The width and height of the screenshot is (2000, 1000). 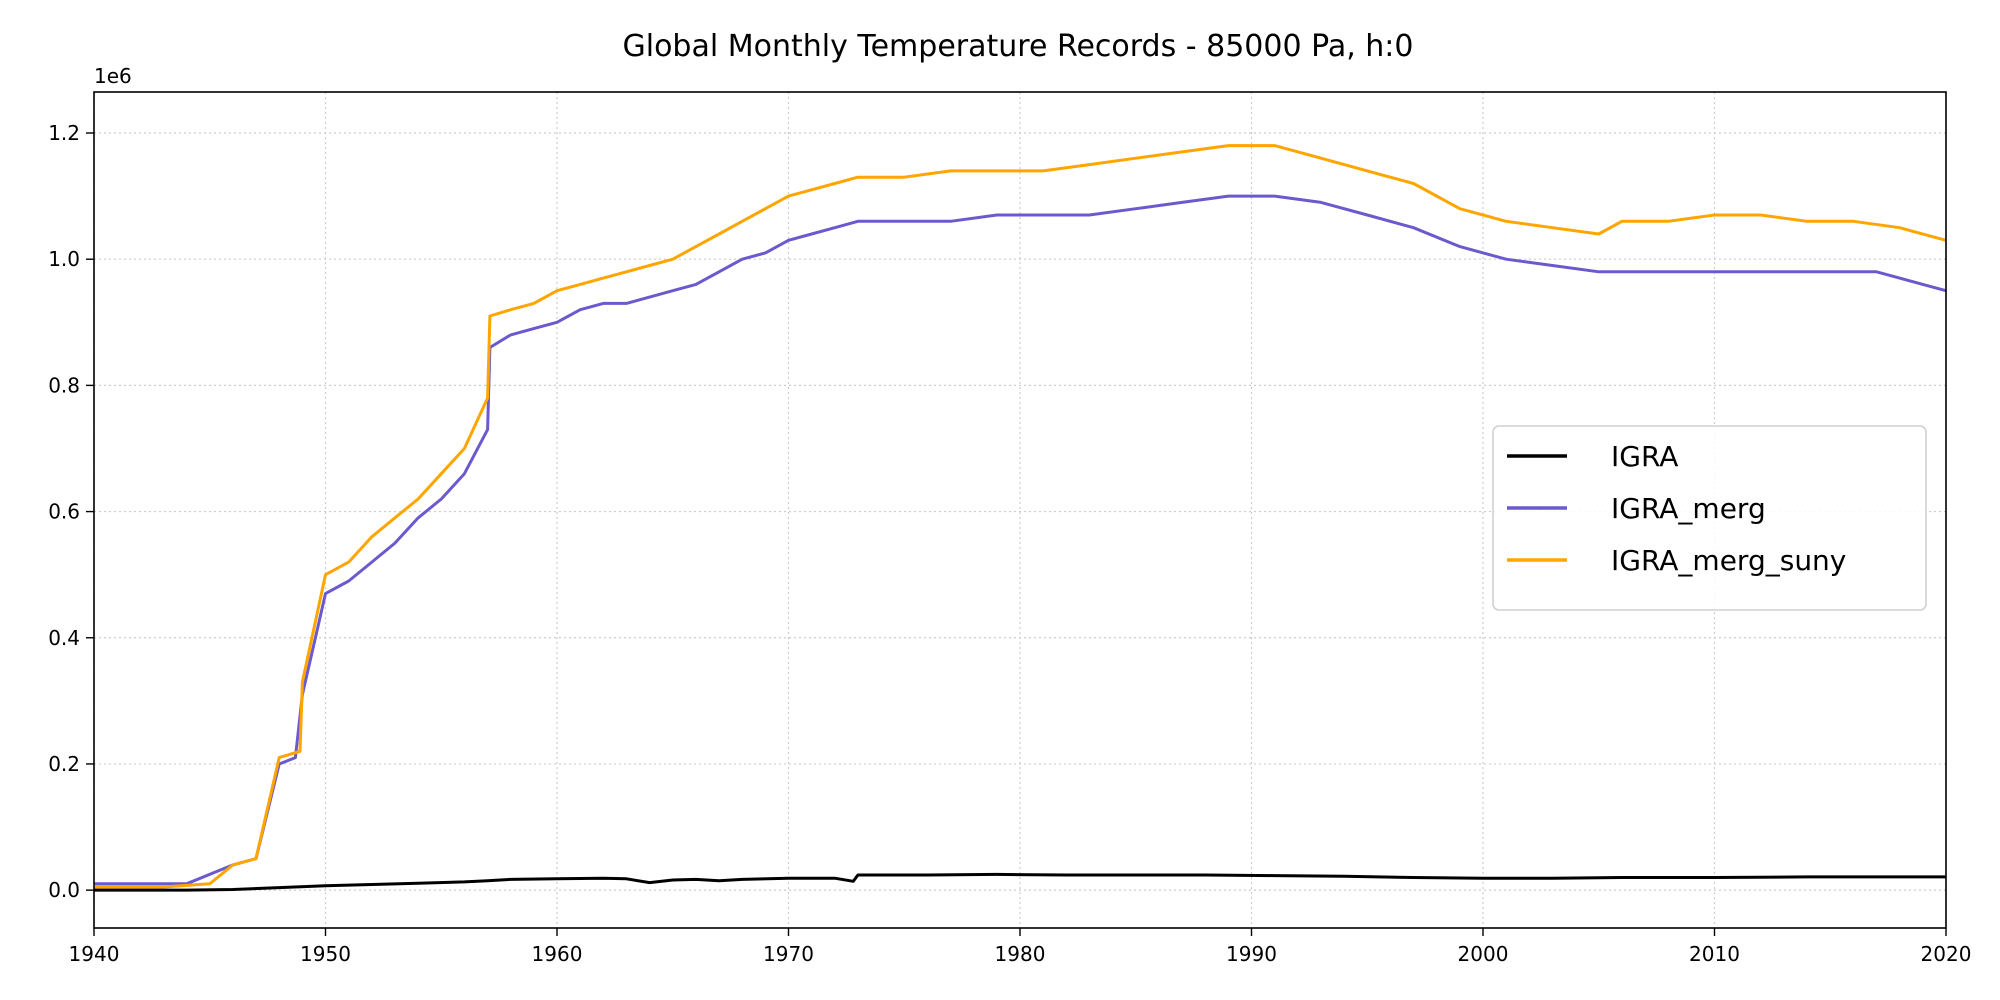 What do you see at coordinates (113, 76) in the screenshot?
I see `y-offset-label: 1e6` at bounding box center [113, 76].